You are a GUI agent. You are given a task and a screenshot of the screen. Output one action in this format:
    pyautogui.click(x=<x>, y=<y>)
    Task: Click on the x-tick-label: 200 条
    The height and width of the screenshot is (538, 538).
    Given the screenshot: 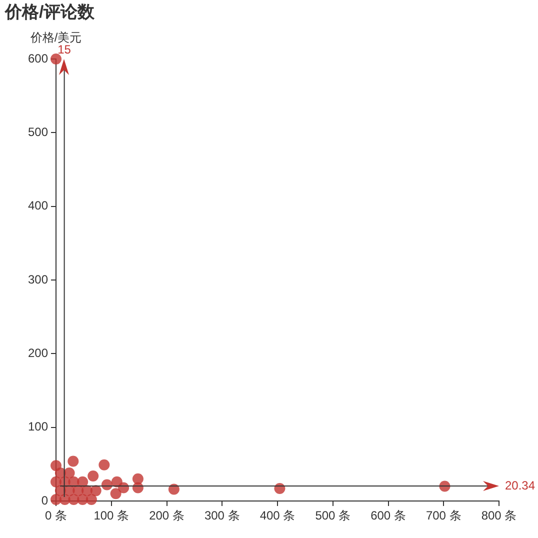 What is the action you would take?
    pyautogui.click(x=166, y=515)
    